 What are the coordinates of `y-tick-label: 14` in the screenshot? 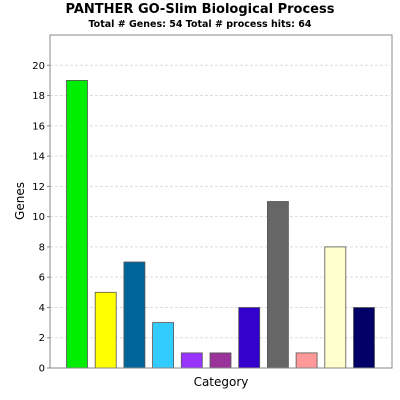 It's located at (38, 157).